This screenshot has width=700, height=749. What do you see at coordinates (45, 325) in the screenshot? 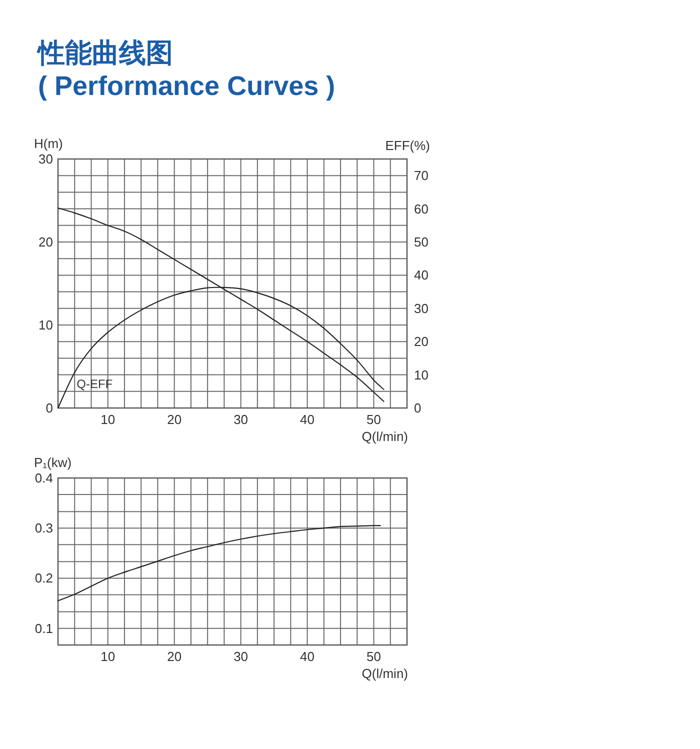
I see `y-tick-label: 10` at bounding box center [45, 325].